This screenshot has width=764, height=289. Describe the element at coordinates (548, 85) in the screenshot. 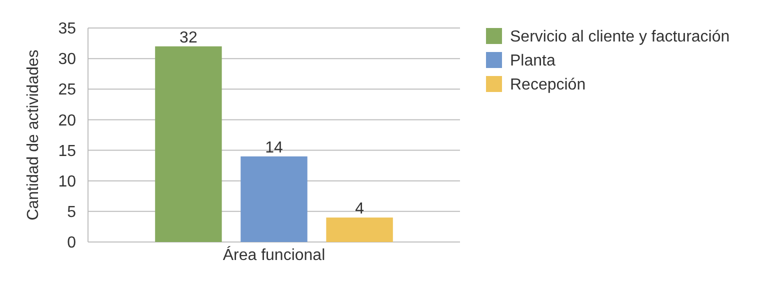

I see `legend-label: Recepción` at that location.